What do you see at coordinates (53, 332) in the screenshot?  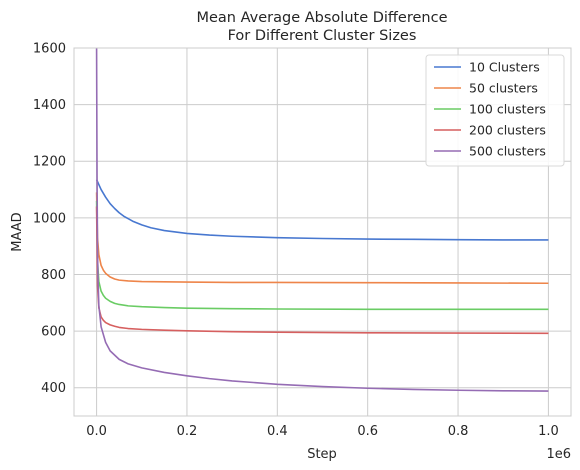 I see `y-tick-label: 600` at bounding box center [53, 332].